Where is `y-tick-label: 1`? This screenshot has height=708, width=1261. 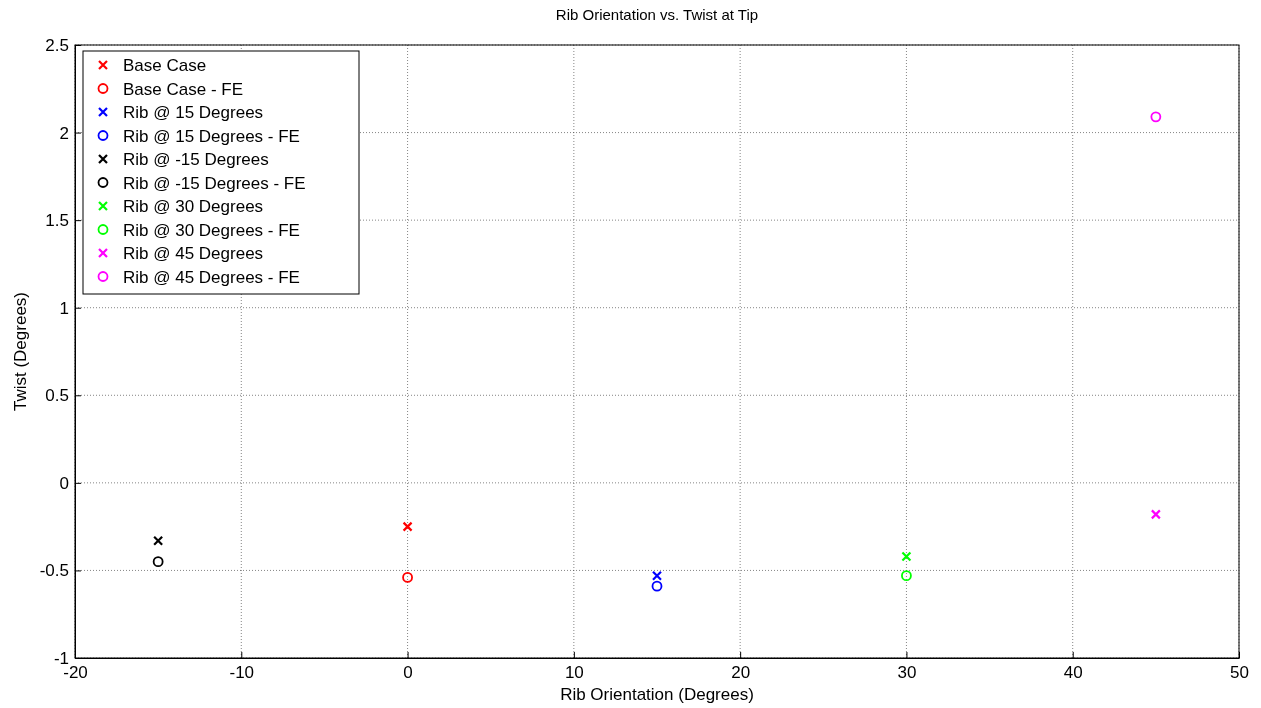 y-tick-label: 1 is located at coordinates (64, 308).